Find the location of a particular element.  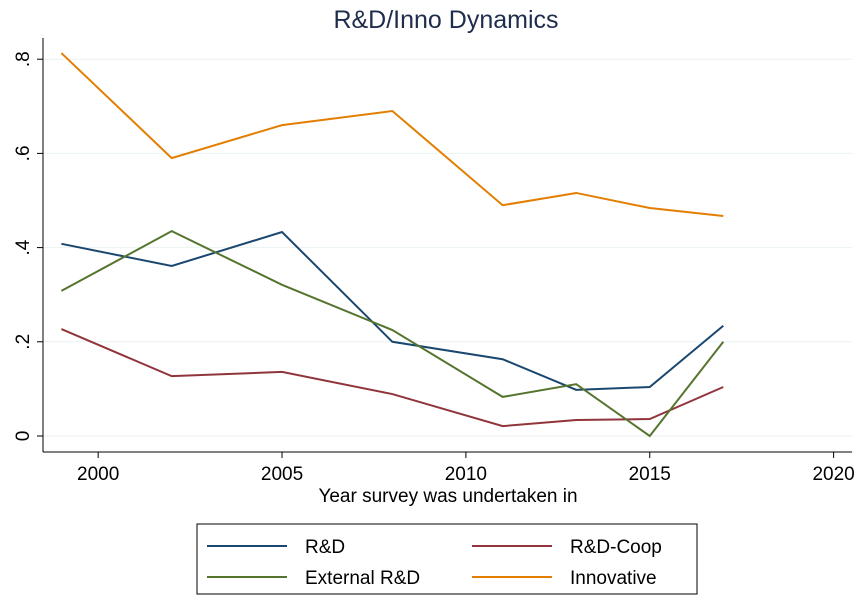

x-tick-label: 2020 is located at coordinates (833, 474).